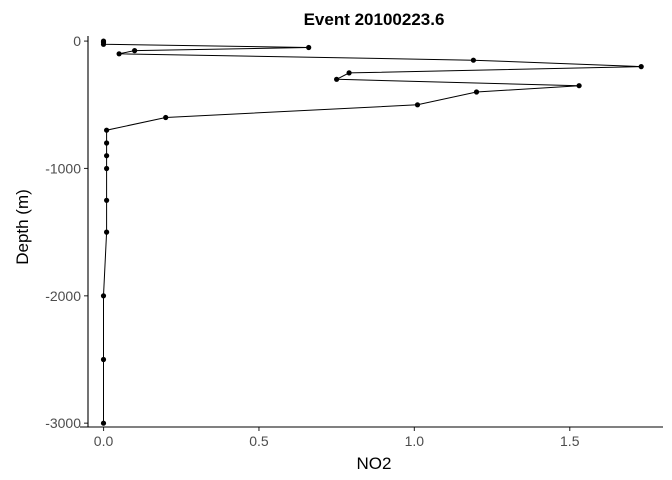 This screenshot has width=672, height=480. Describe the element at coordinates (374, 463) in the screenshot. I see `x-axis-title: NO2` at that location.